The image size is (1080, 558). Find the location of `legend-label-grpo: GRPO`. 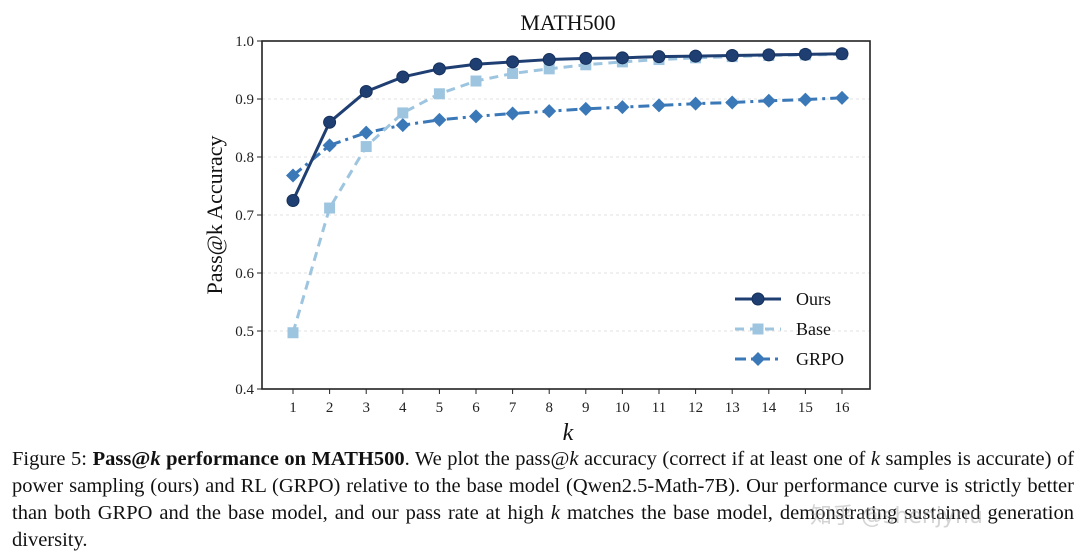

legend-label-grpo: GRPO is located at coordinates (820, 359).